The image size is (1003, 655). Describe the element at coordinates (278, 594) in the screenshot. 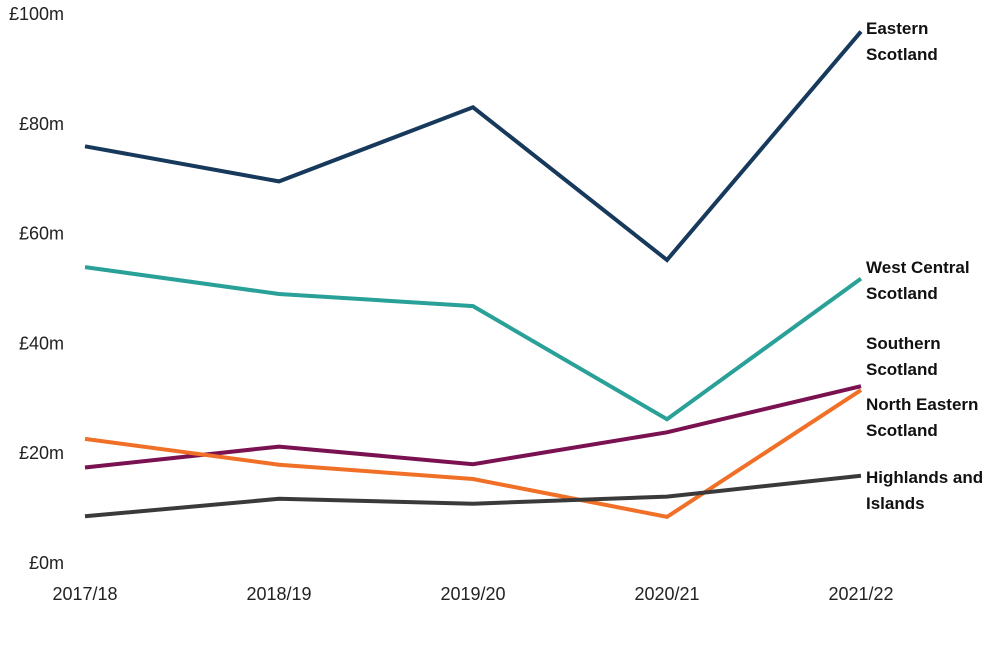

I see `x-tick-label: 2018/19` at that location.